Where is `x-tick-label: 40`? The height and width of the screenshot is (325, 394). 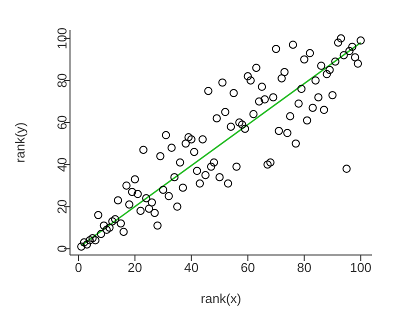
x-tick-label: 40 is located at coordinates (191, 268).